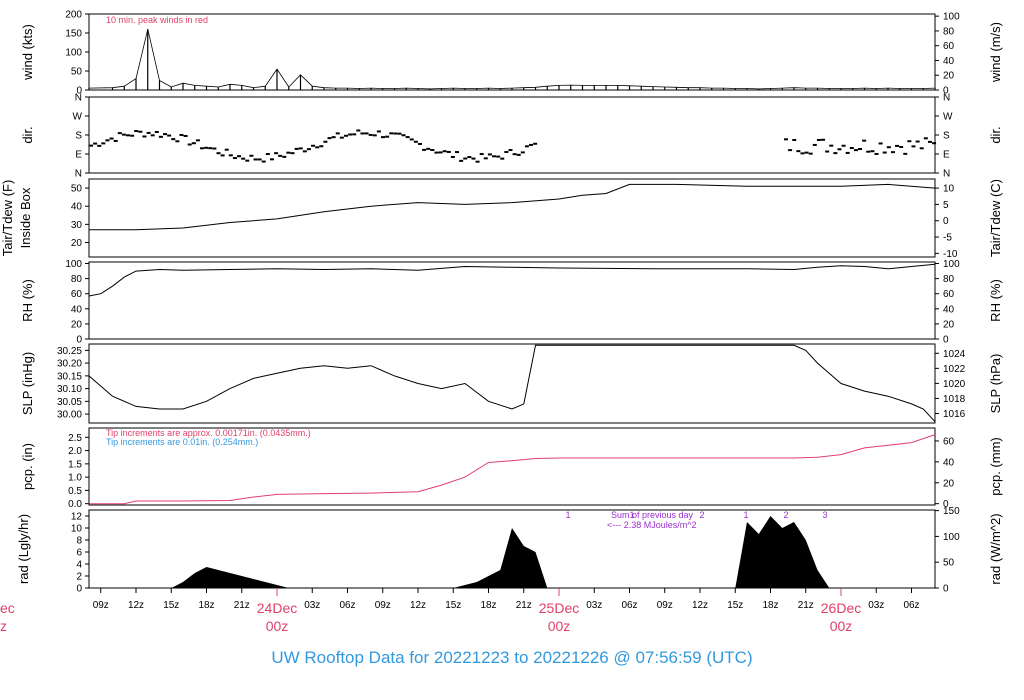 This screenshot has height=700, width=1024. Describe the element at coordinates (512, 59) in the screenshot. I see `wind-line` at that location.